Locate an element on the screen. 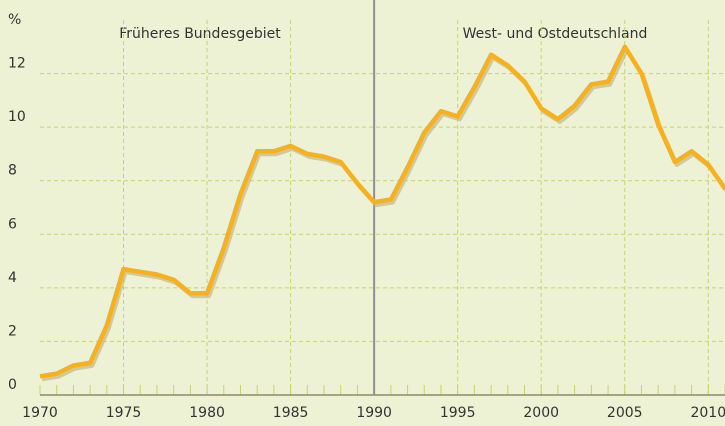  x-tick-label: 1970 is located at coordinates (40, 413).